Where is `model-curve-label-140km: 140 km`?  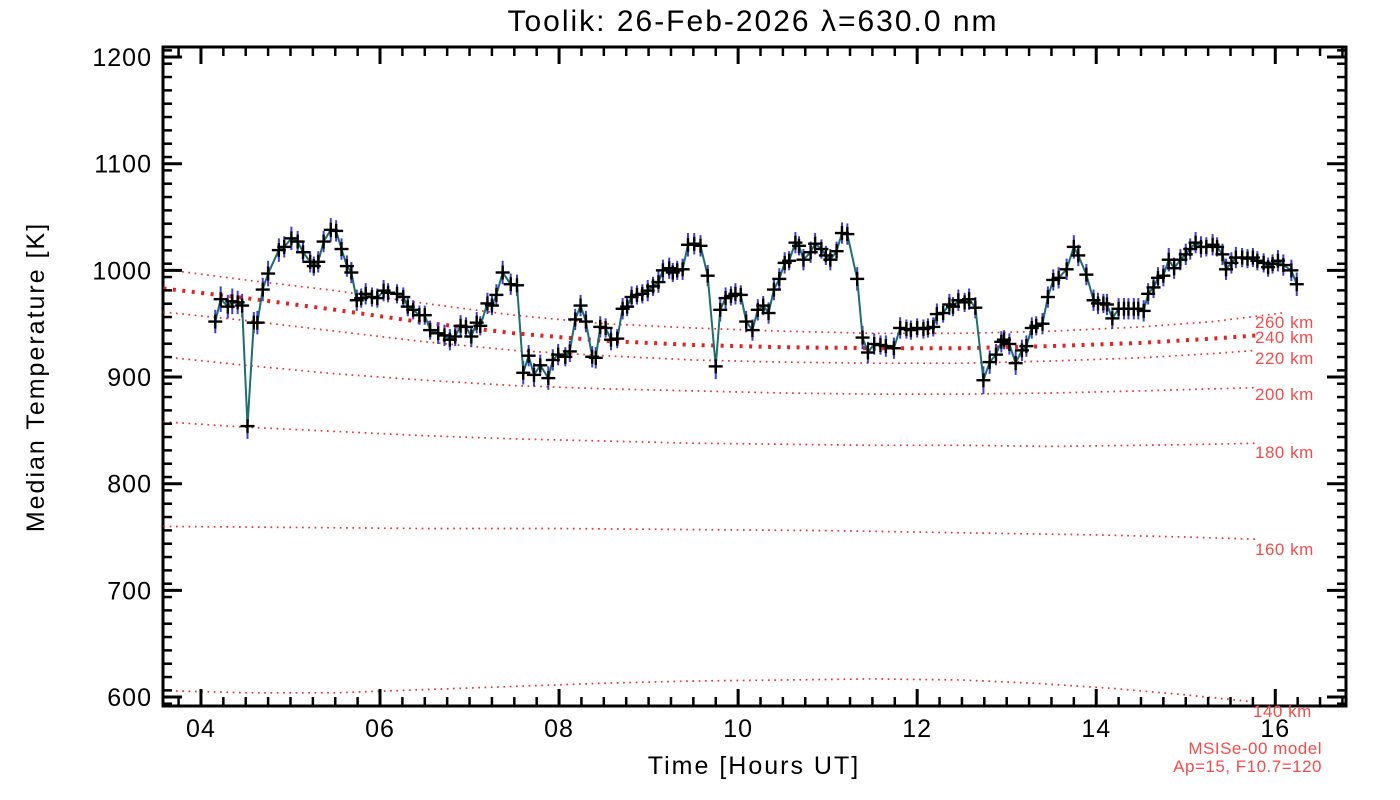 model-curve-label-140km: 140 km is located at coordinates (1282, 711).